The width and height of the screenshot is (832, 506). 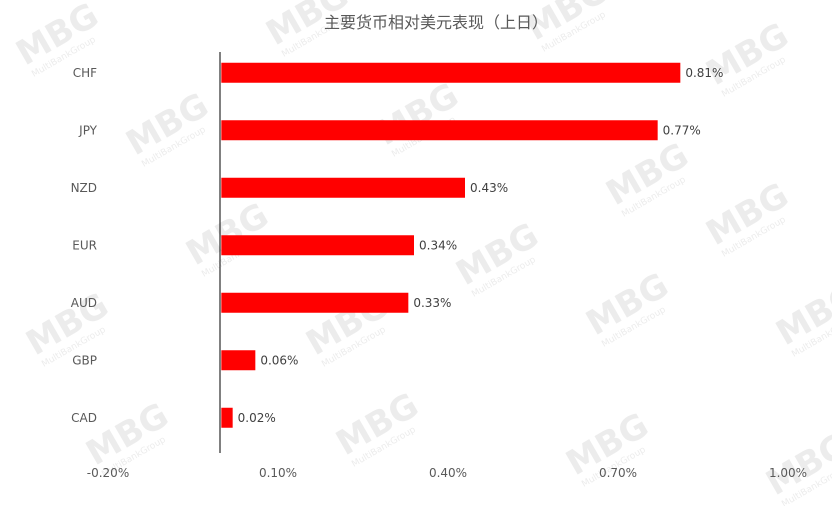 I want to click on category-label-gbp: GBP, so click(x=84, y=360).